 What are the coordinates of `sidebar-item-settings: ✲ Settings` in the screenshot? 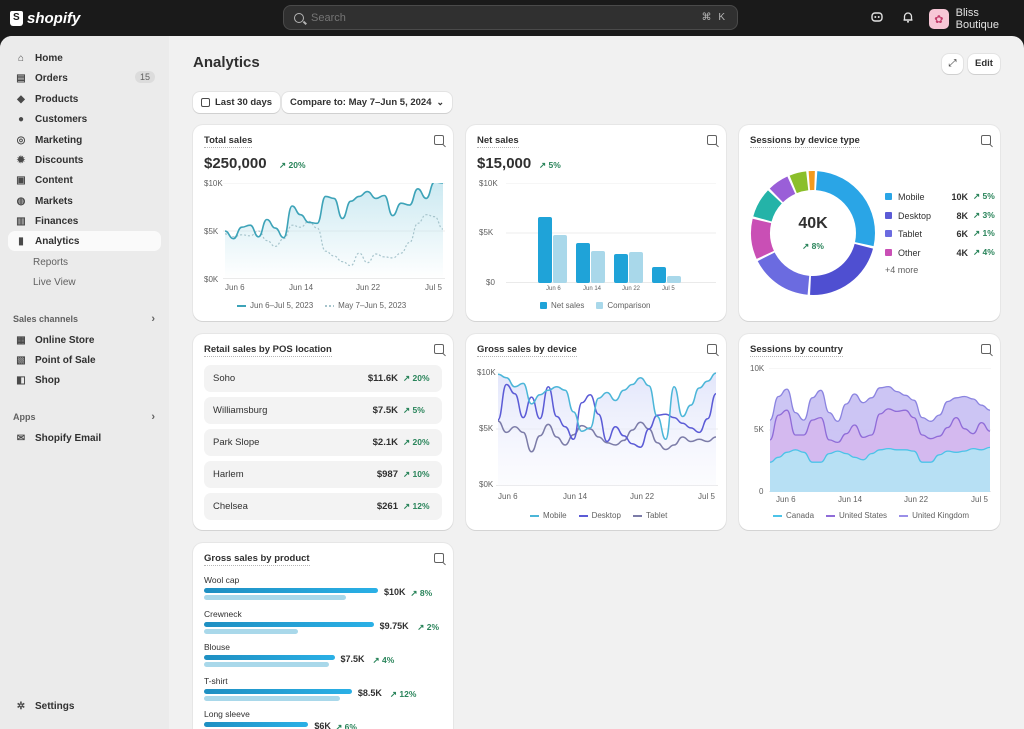 It's located at (84, 706).